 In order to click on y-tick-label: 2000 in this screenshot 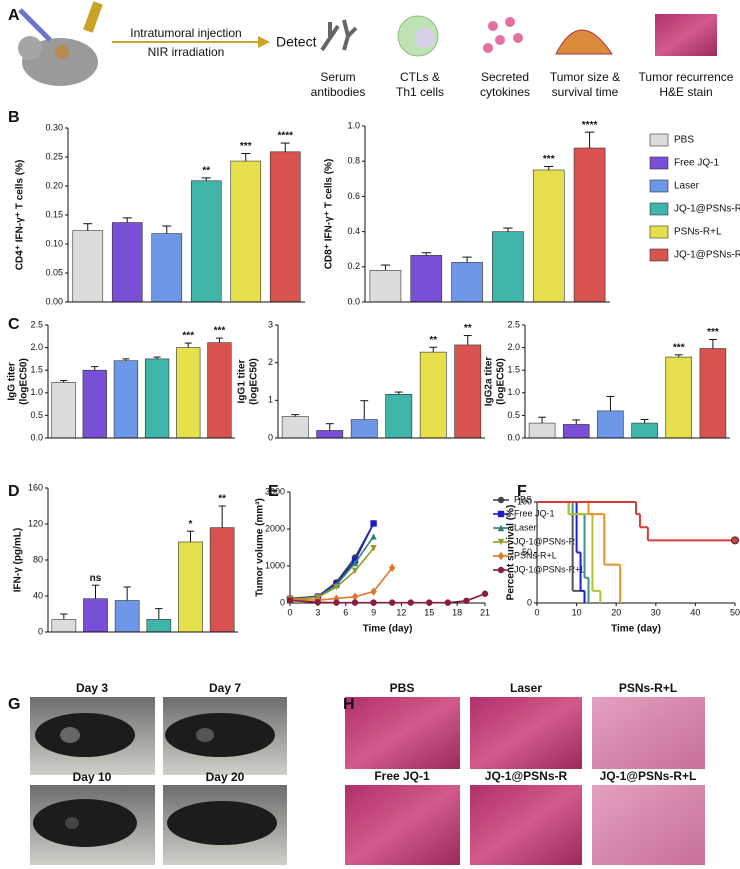, I will do `click(275, 528)`.